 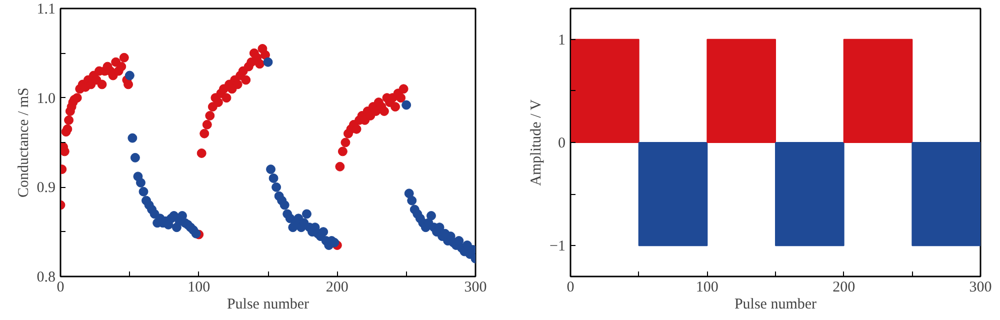 What do you see at coordinates (46, 278) in the screenshot?
I see `y-tick-label: 0.8` at bounding box center [46, 278].